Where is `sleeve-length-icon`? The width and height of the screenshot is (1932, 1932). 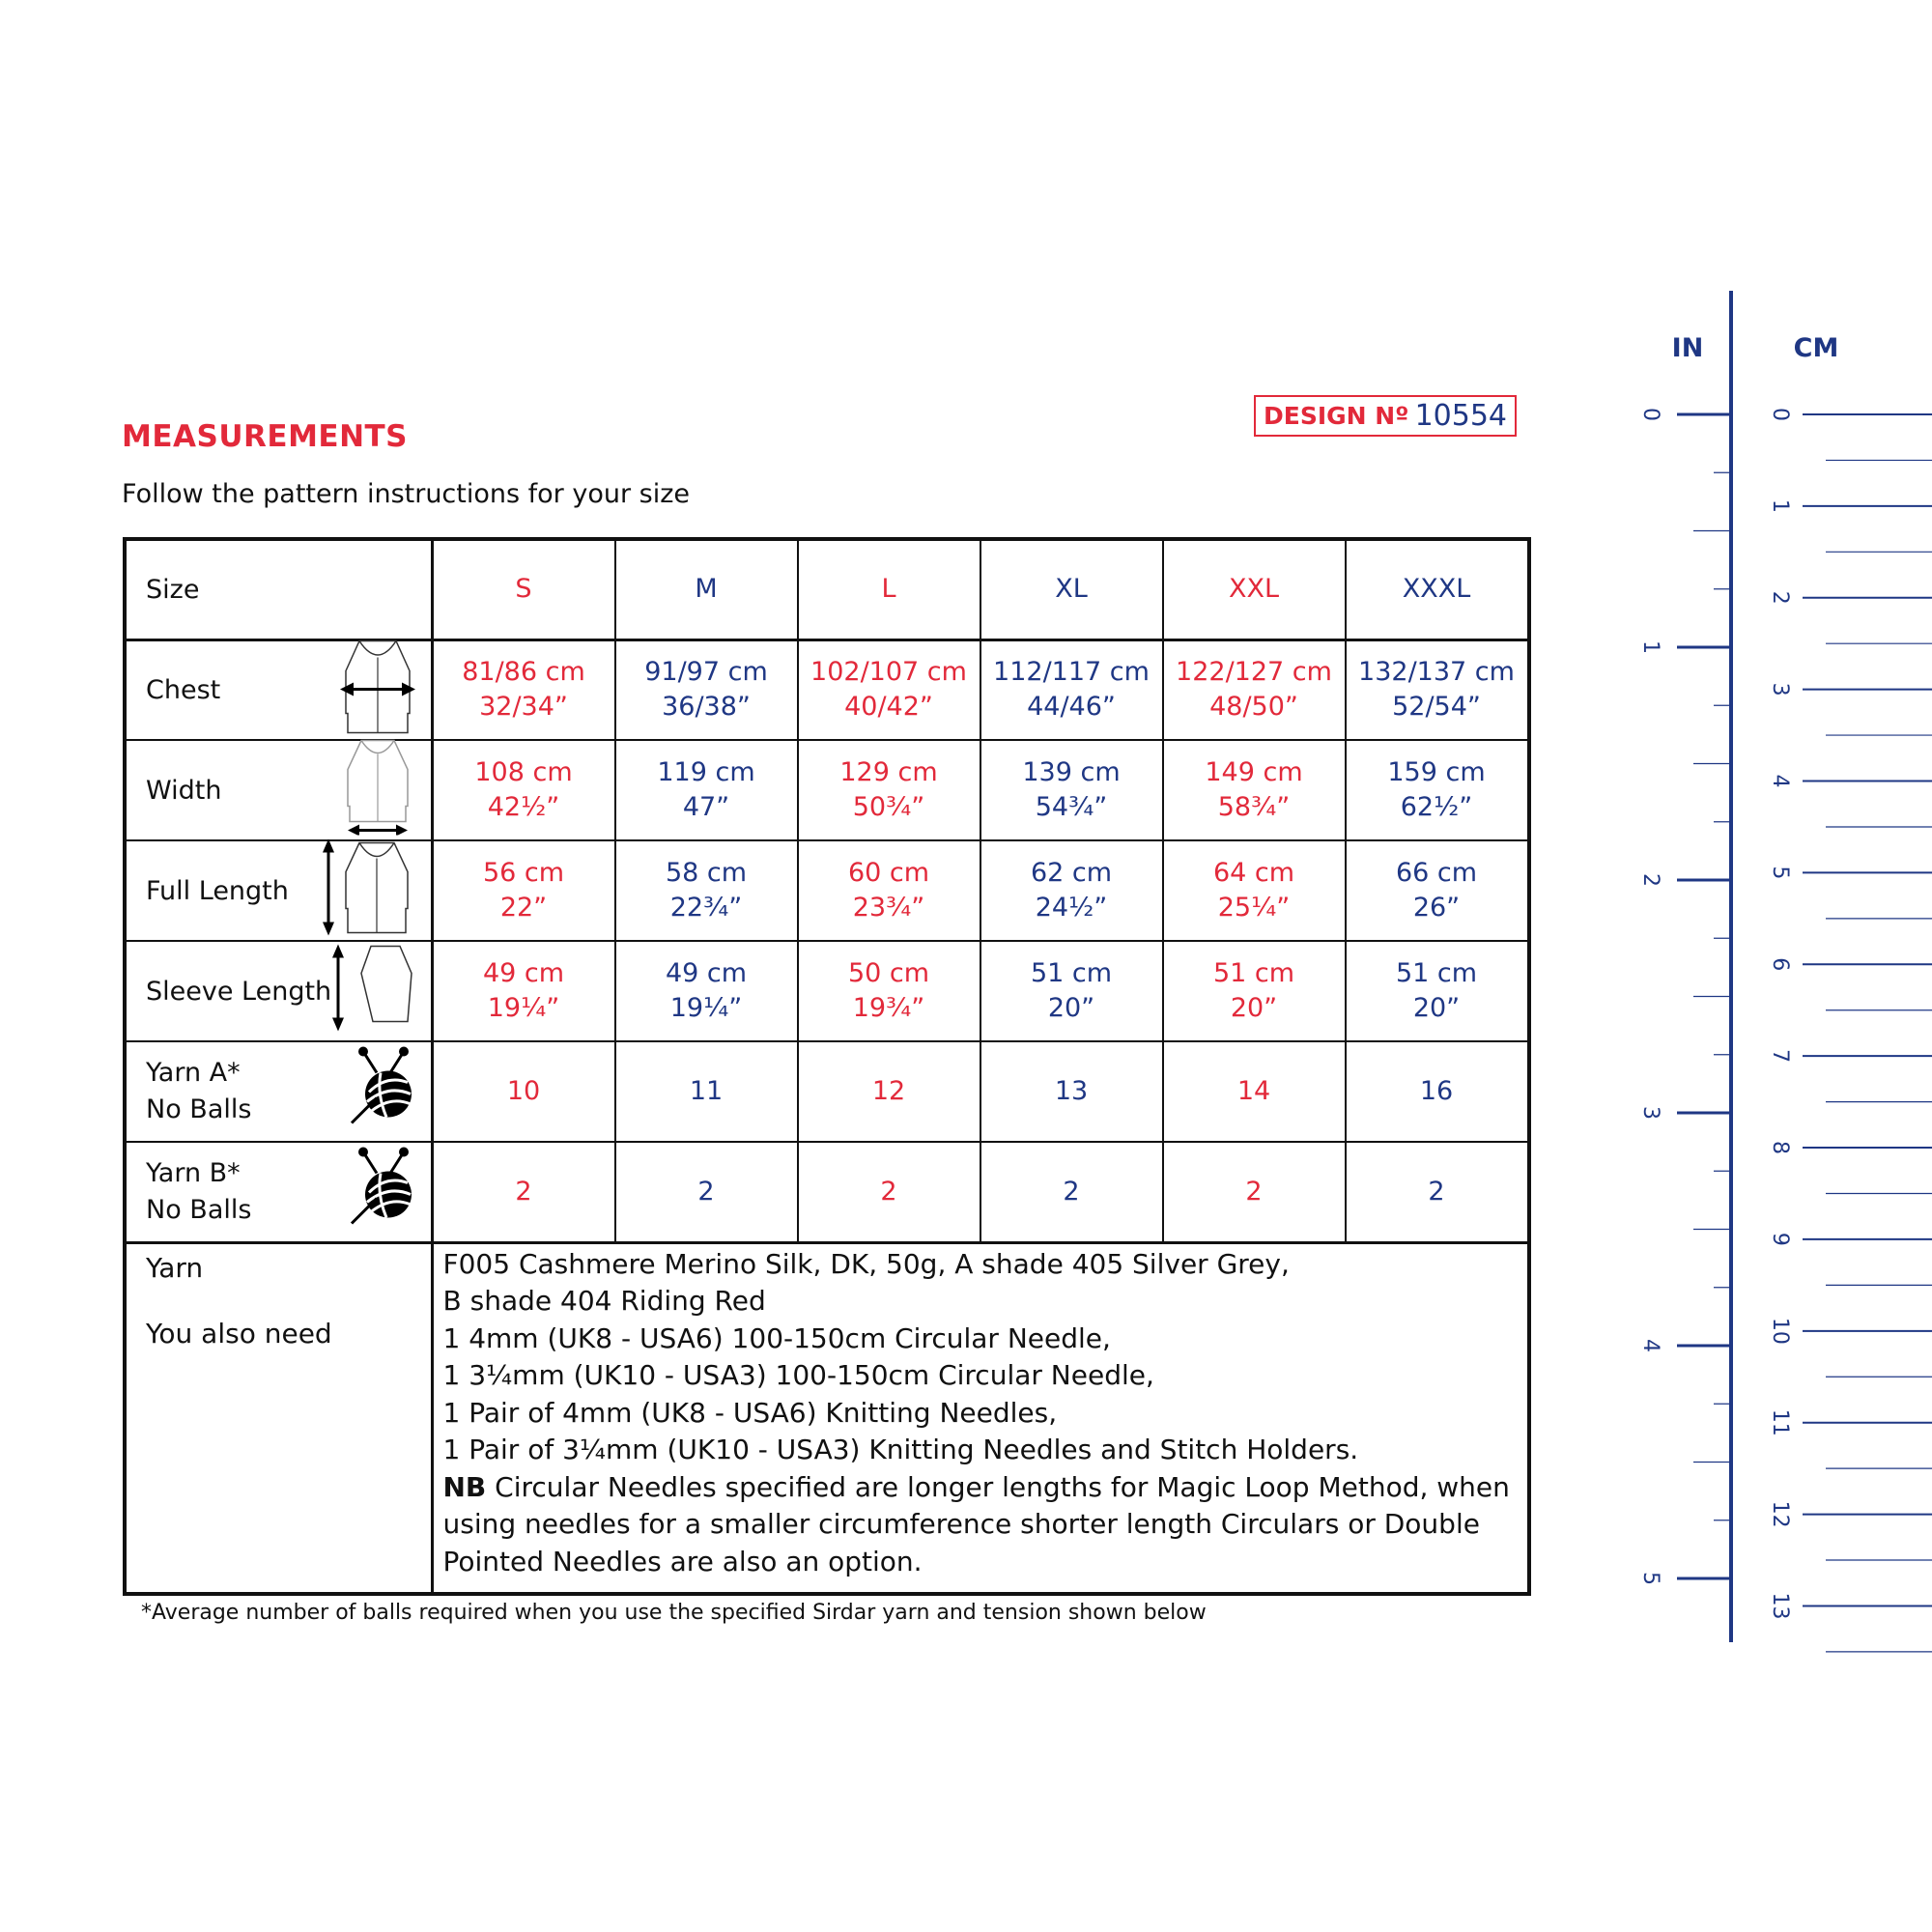 sleeve-length-icon is located at coordinates (373, 991).